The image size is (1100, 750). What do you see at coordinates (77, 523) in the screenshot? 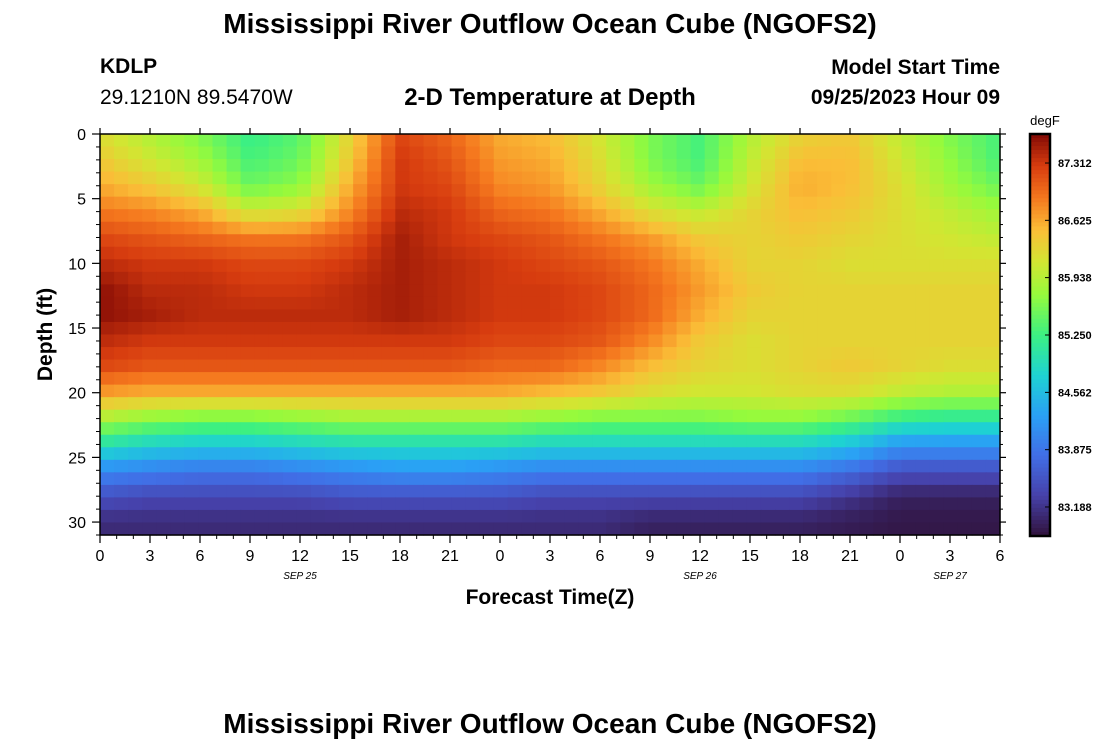
I see `y-tick-label: 30` at bounding box center [77, 523].